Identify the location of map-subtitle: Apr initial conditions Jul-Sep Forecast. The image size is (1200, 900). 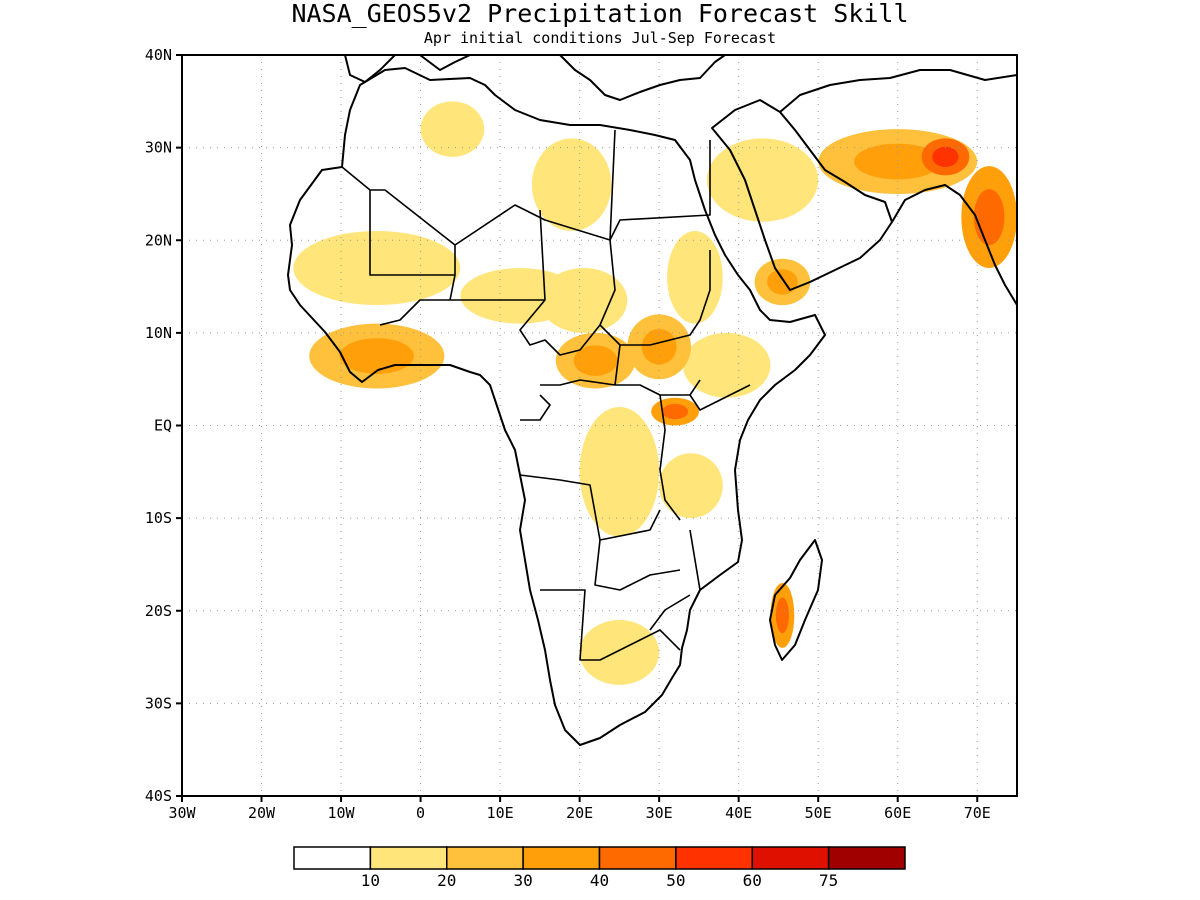
(600, 38).